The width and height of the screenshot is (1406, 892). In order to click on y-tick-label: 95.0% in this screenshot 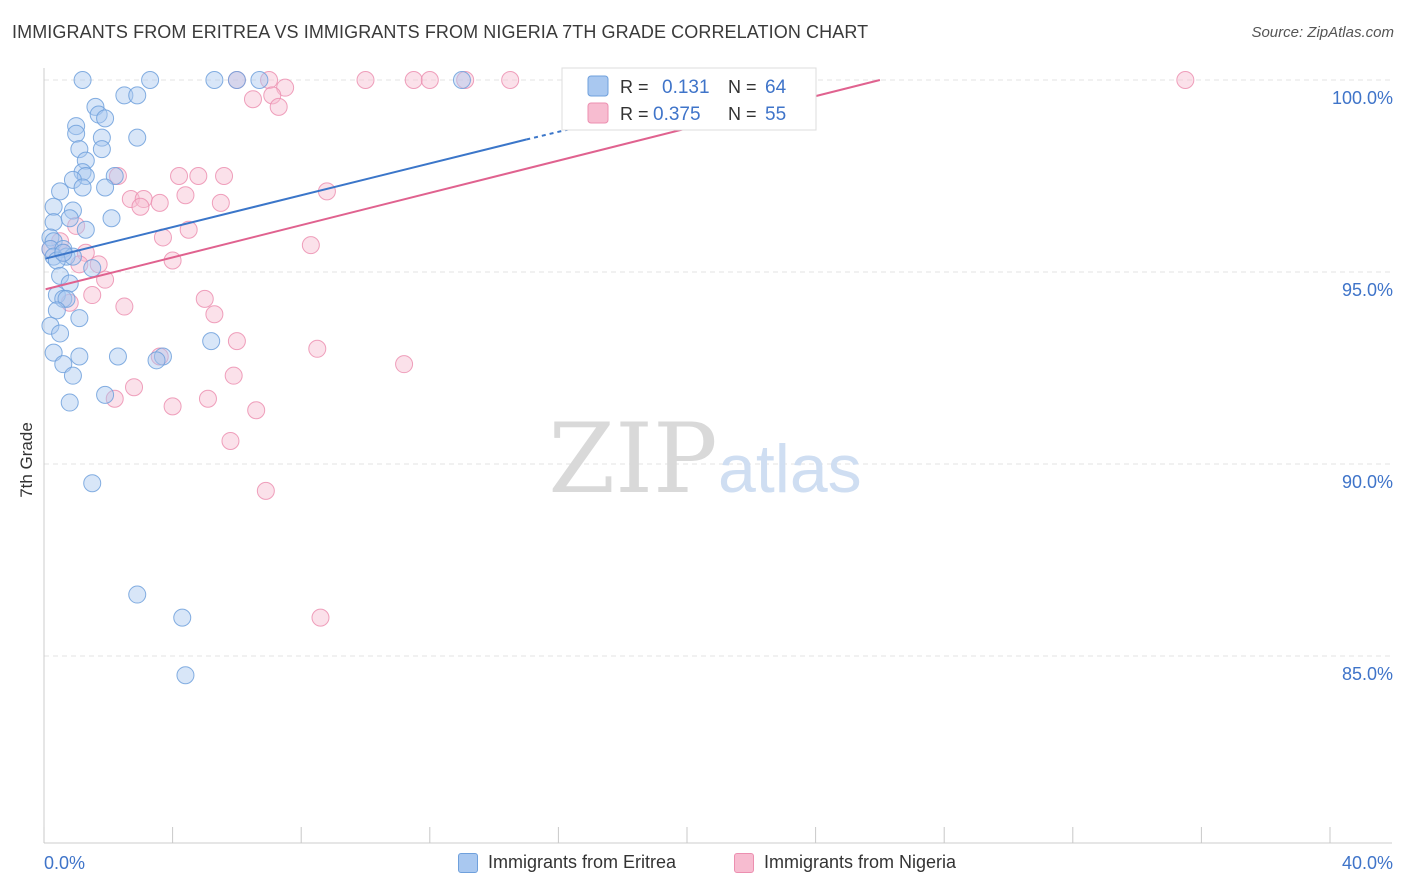, I will do `click(1367, 290)`.